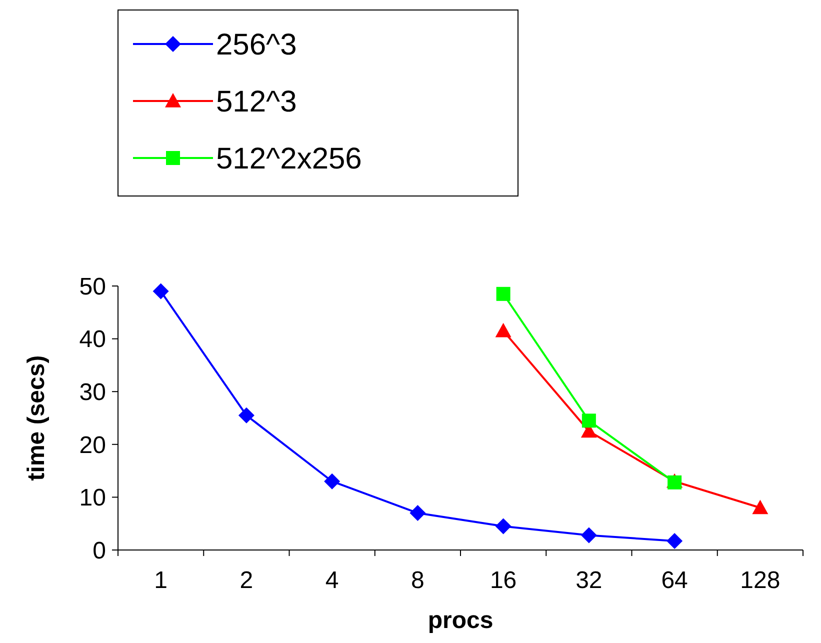  I want to click on x-tick-label: 16, so click(503, 580).